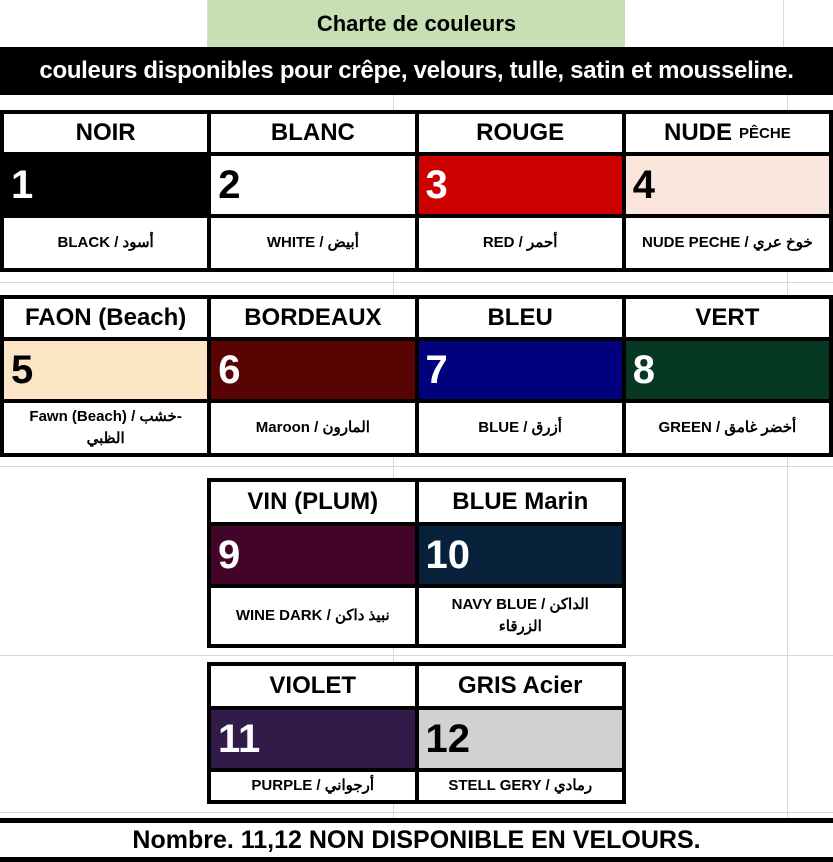 This screenshot has height=862, width=833. What do you see at coordinates (312, 132) in the screenshot?
I see `color-title-text: BLANC` at bounding box center [312, 132].